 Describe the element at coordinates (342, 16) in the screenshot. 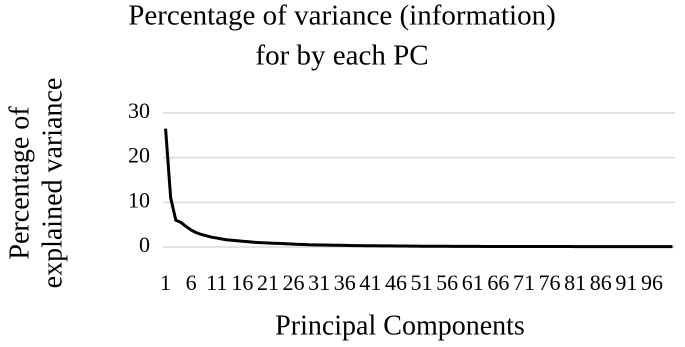

I see `chart-title: Percentage of variance (information)` at that location.